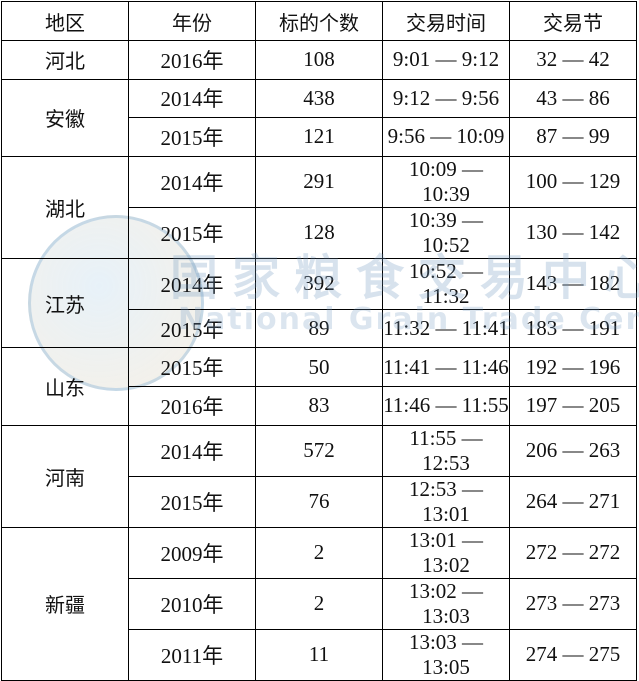  Describe the element at coordinates (192, 603) in the screenshot. I see `year-cell: 2010年` at that location.